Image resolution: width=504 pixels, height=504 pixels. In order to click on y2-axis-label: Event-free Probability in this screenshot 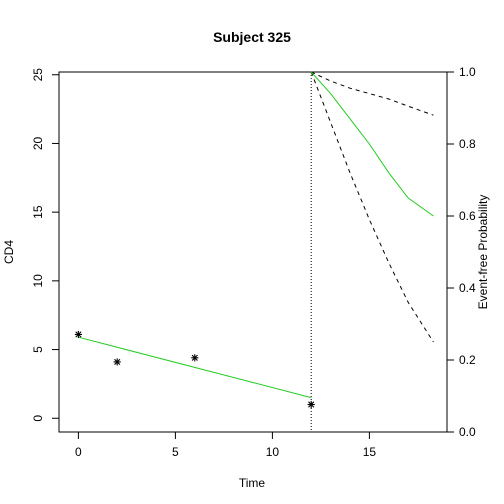, I will do `click(483, 252)`.